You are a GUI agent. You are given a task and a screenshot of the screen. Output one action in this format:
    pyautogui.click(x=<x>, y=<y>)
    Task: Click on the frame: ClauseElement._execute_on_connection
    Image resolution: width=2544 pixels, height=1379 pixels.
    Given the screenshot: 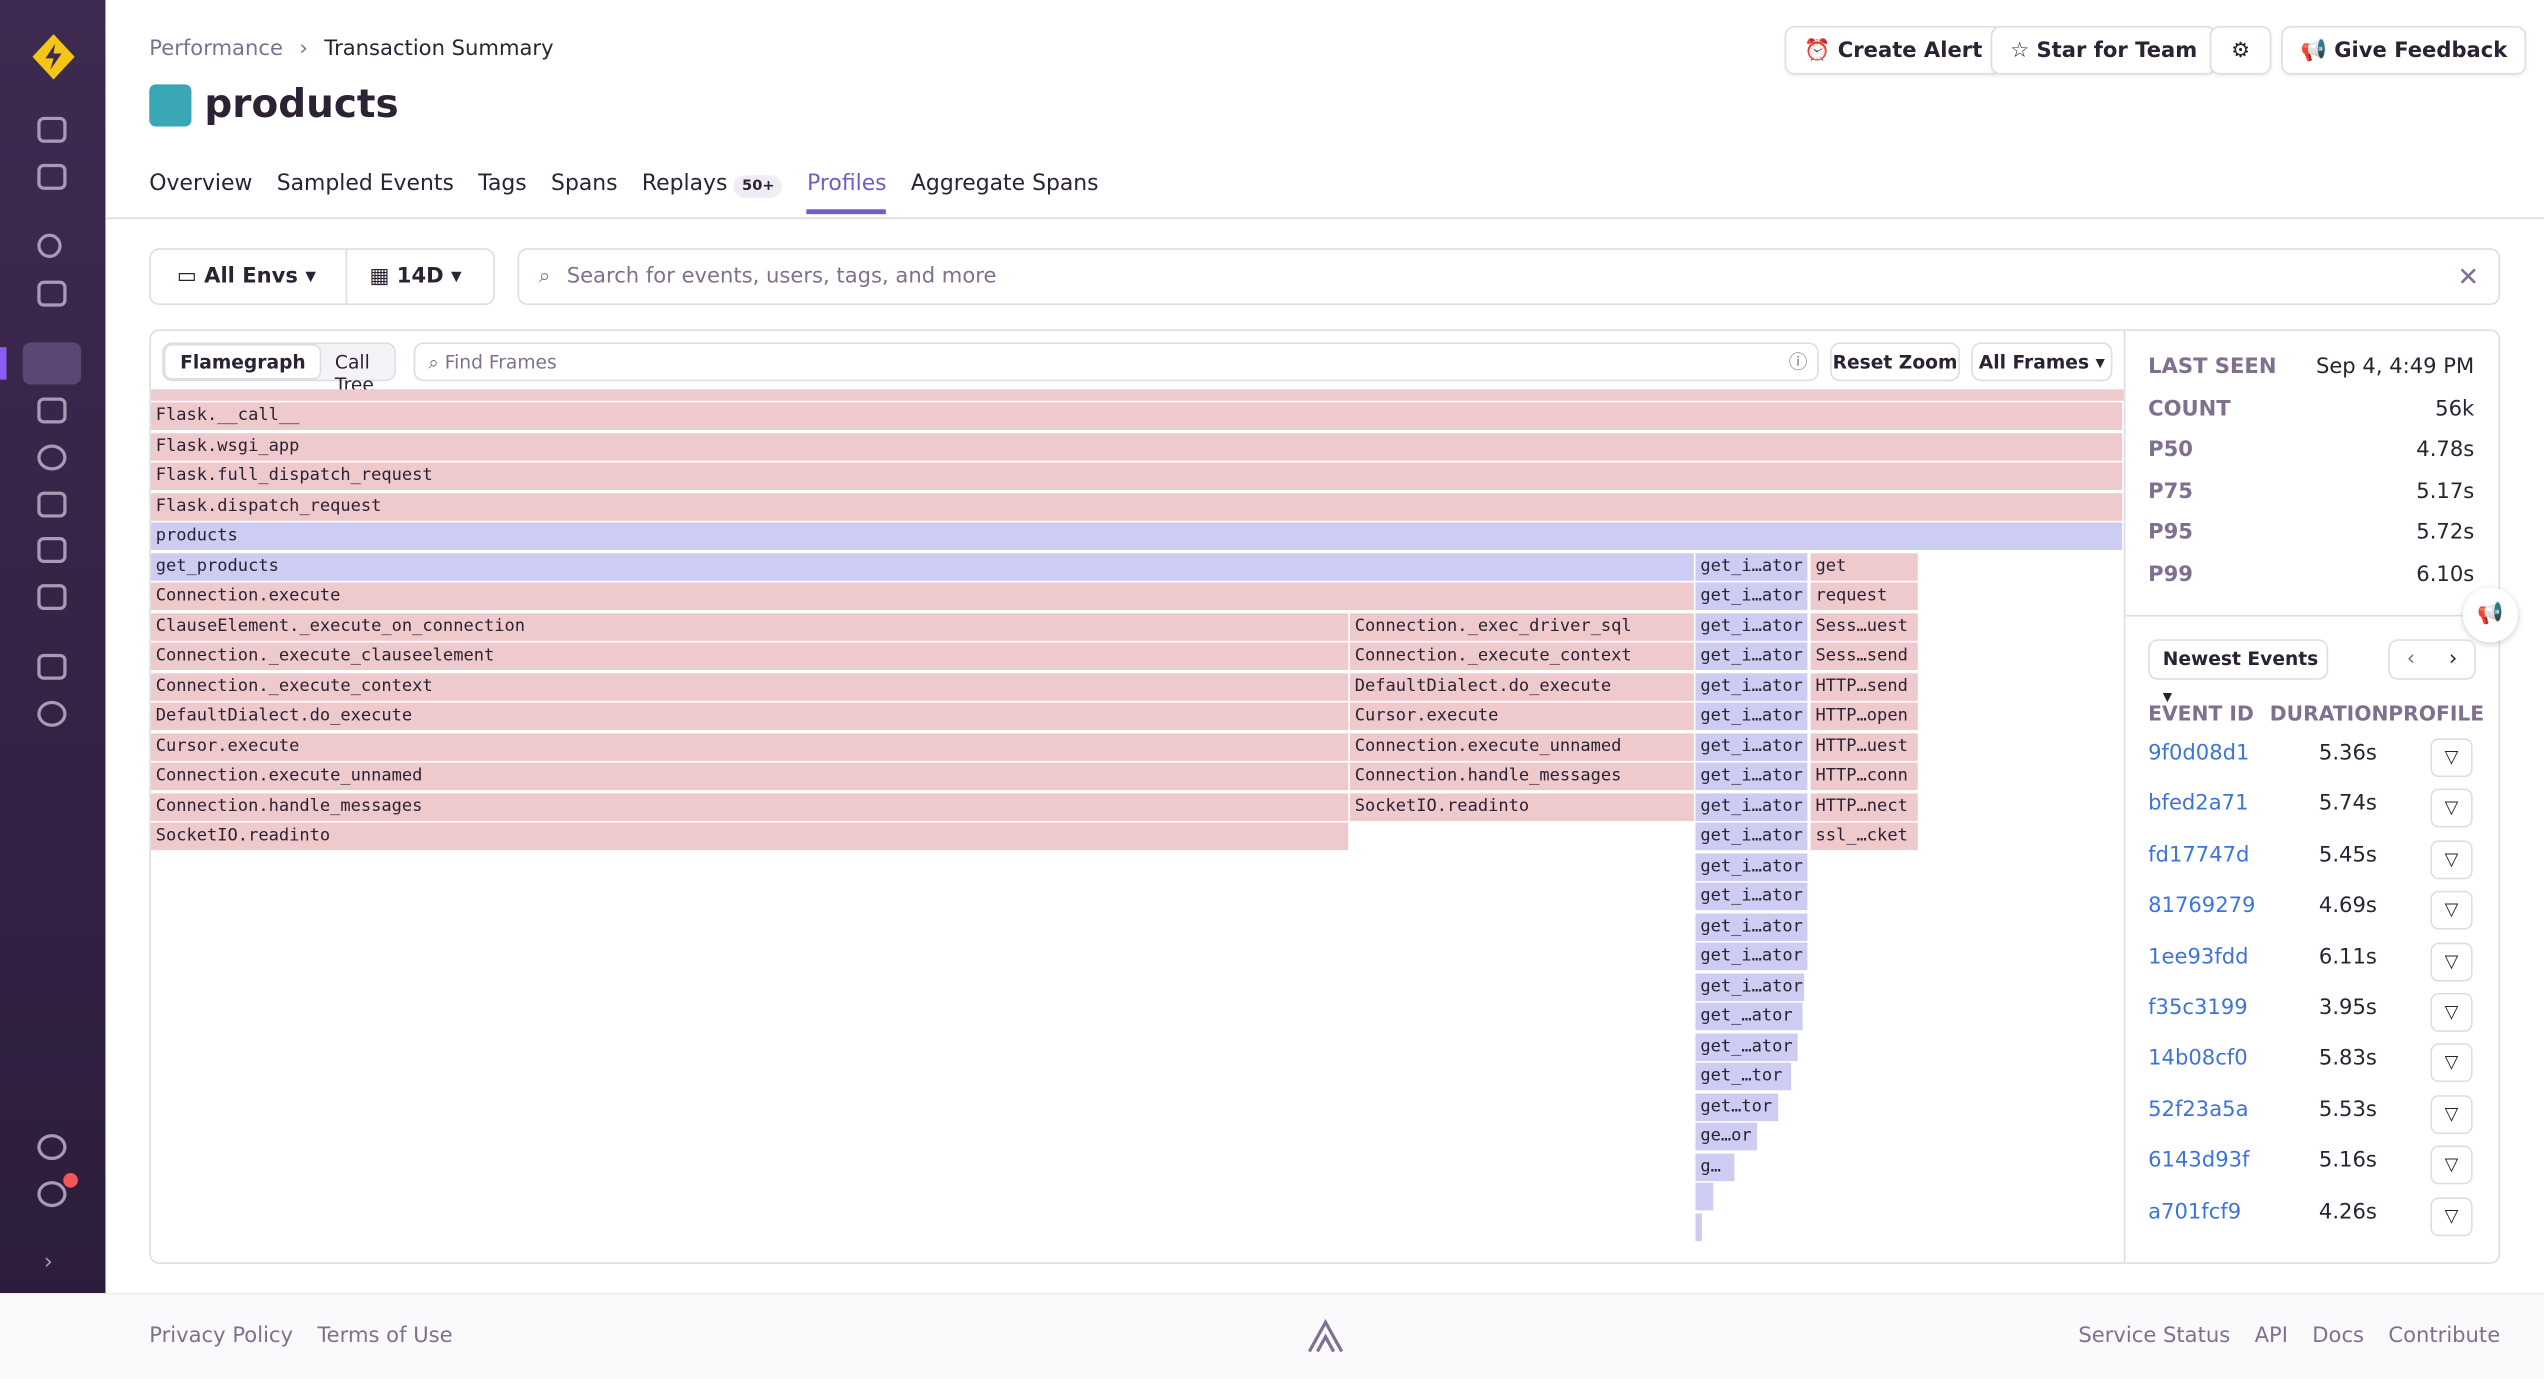 What is the action you would take?
    pyautogui.click(x=749, y=626)
    